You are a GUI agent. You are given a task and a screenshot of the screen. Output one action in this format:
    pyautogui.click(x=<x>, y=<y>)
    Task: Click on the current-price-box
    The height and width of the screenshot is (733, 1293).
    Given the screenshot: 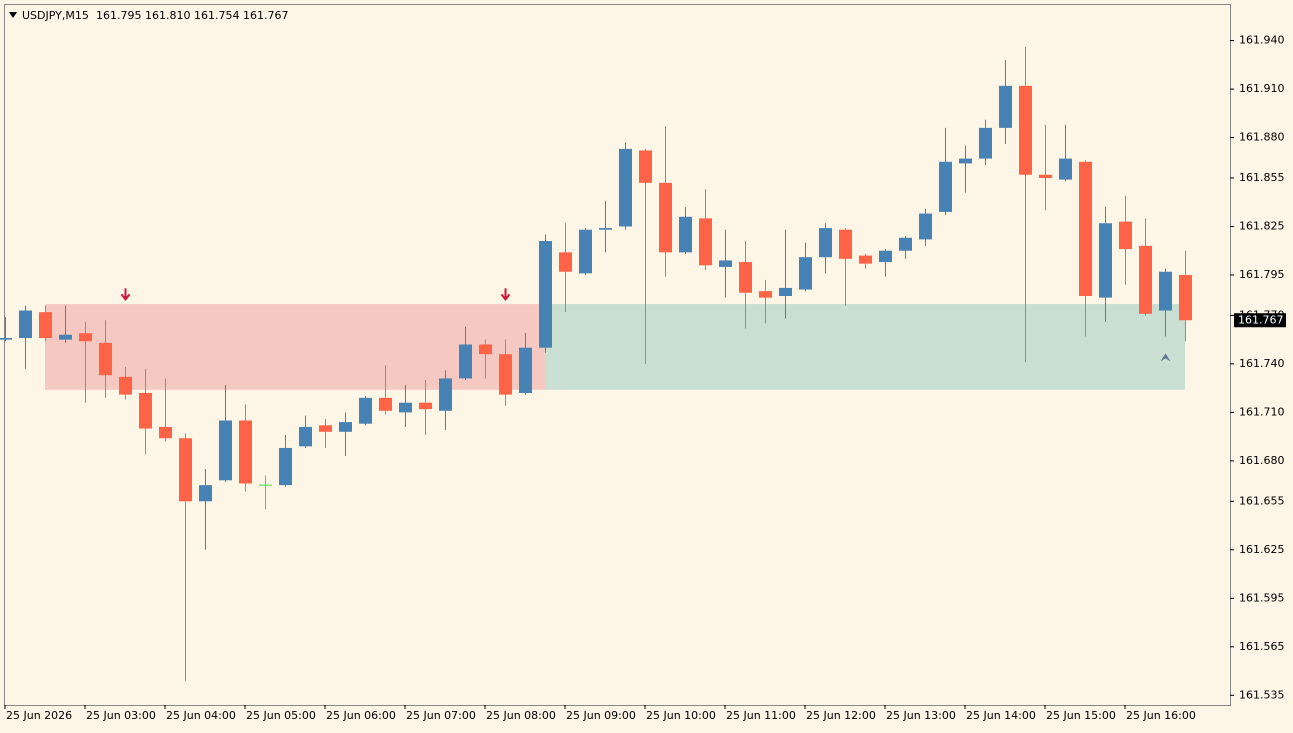 What is the action you would take?
    pyautogui.click(x=1260, y=320)
    